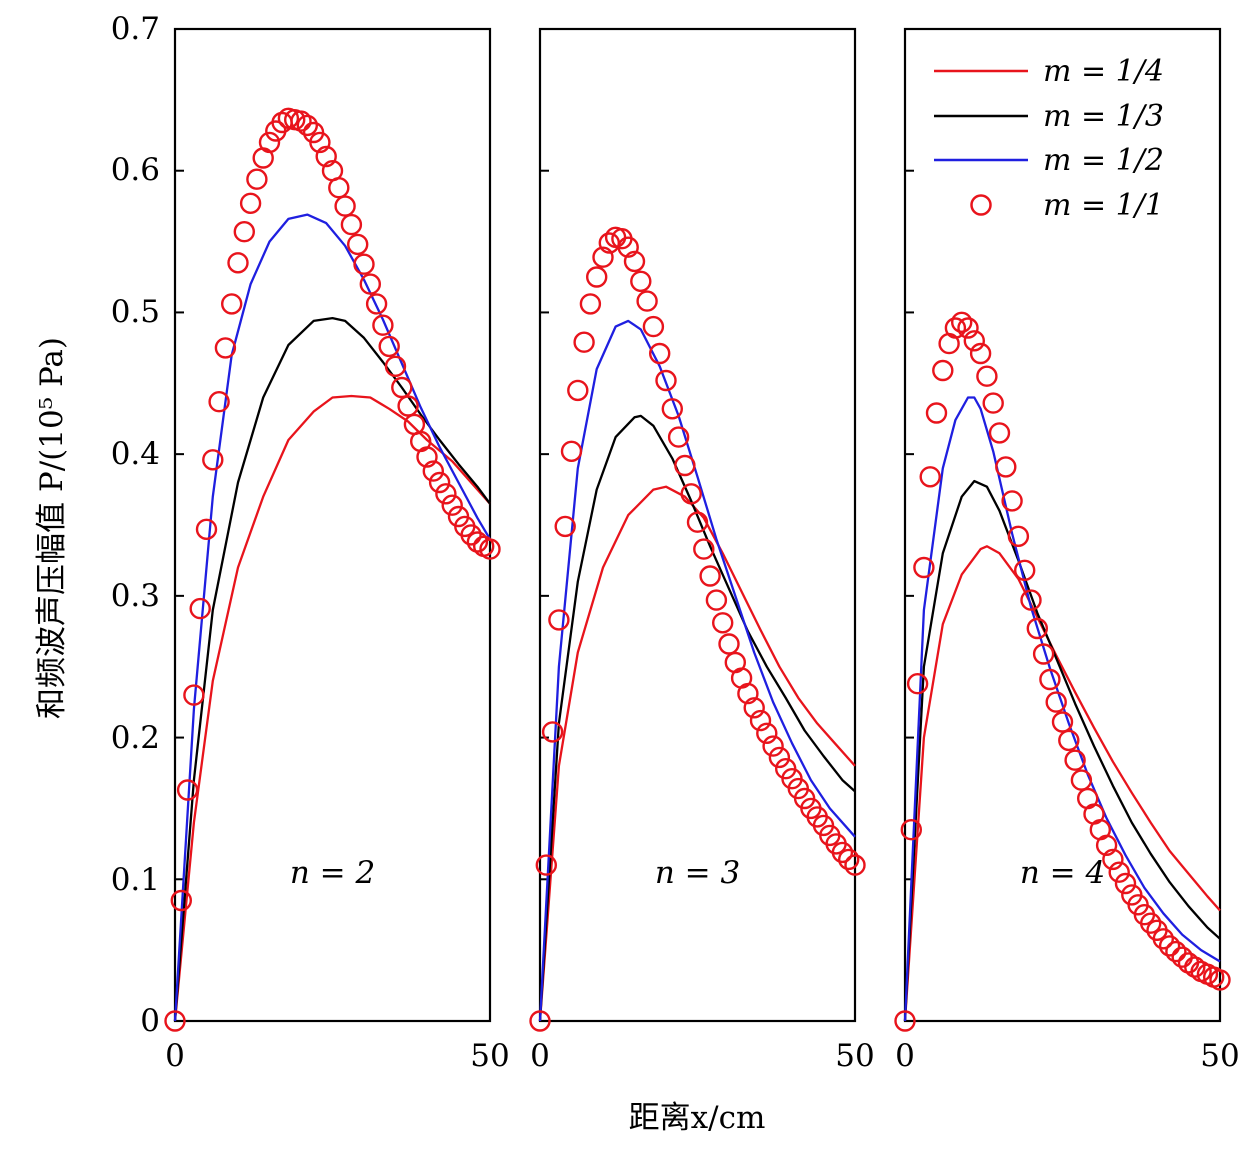  I want to click on y-tick-label: 0.1, so click(135, 880).